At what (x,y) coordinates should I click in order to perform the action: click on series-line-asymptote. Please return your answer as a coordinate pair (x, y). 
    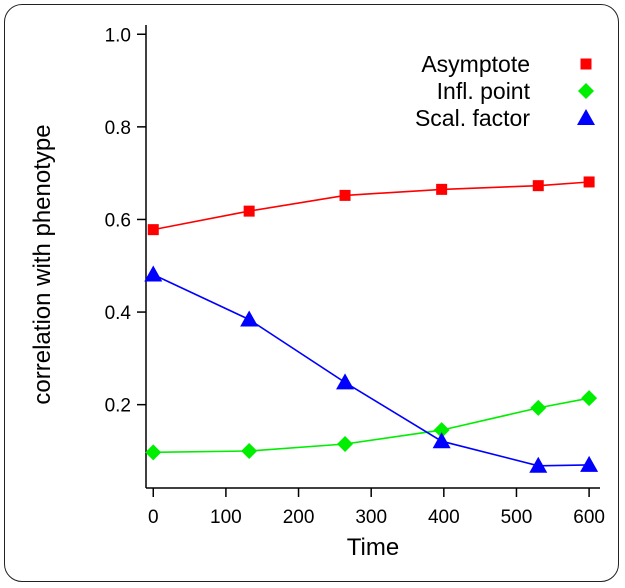
    Looking at the image, I should click on (371, 206).